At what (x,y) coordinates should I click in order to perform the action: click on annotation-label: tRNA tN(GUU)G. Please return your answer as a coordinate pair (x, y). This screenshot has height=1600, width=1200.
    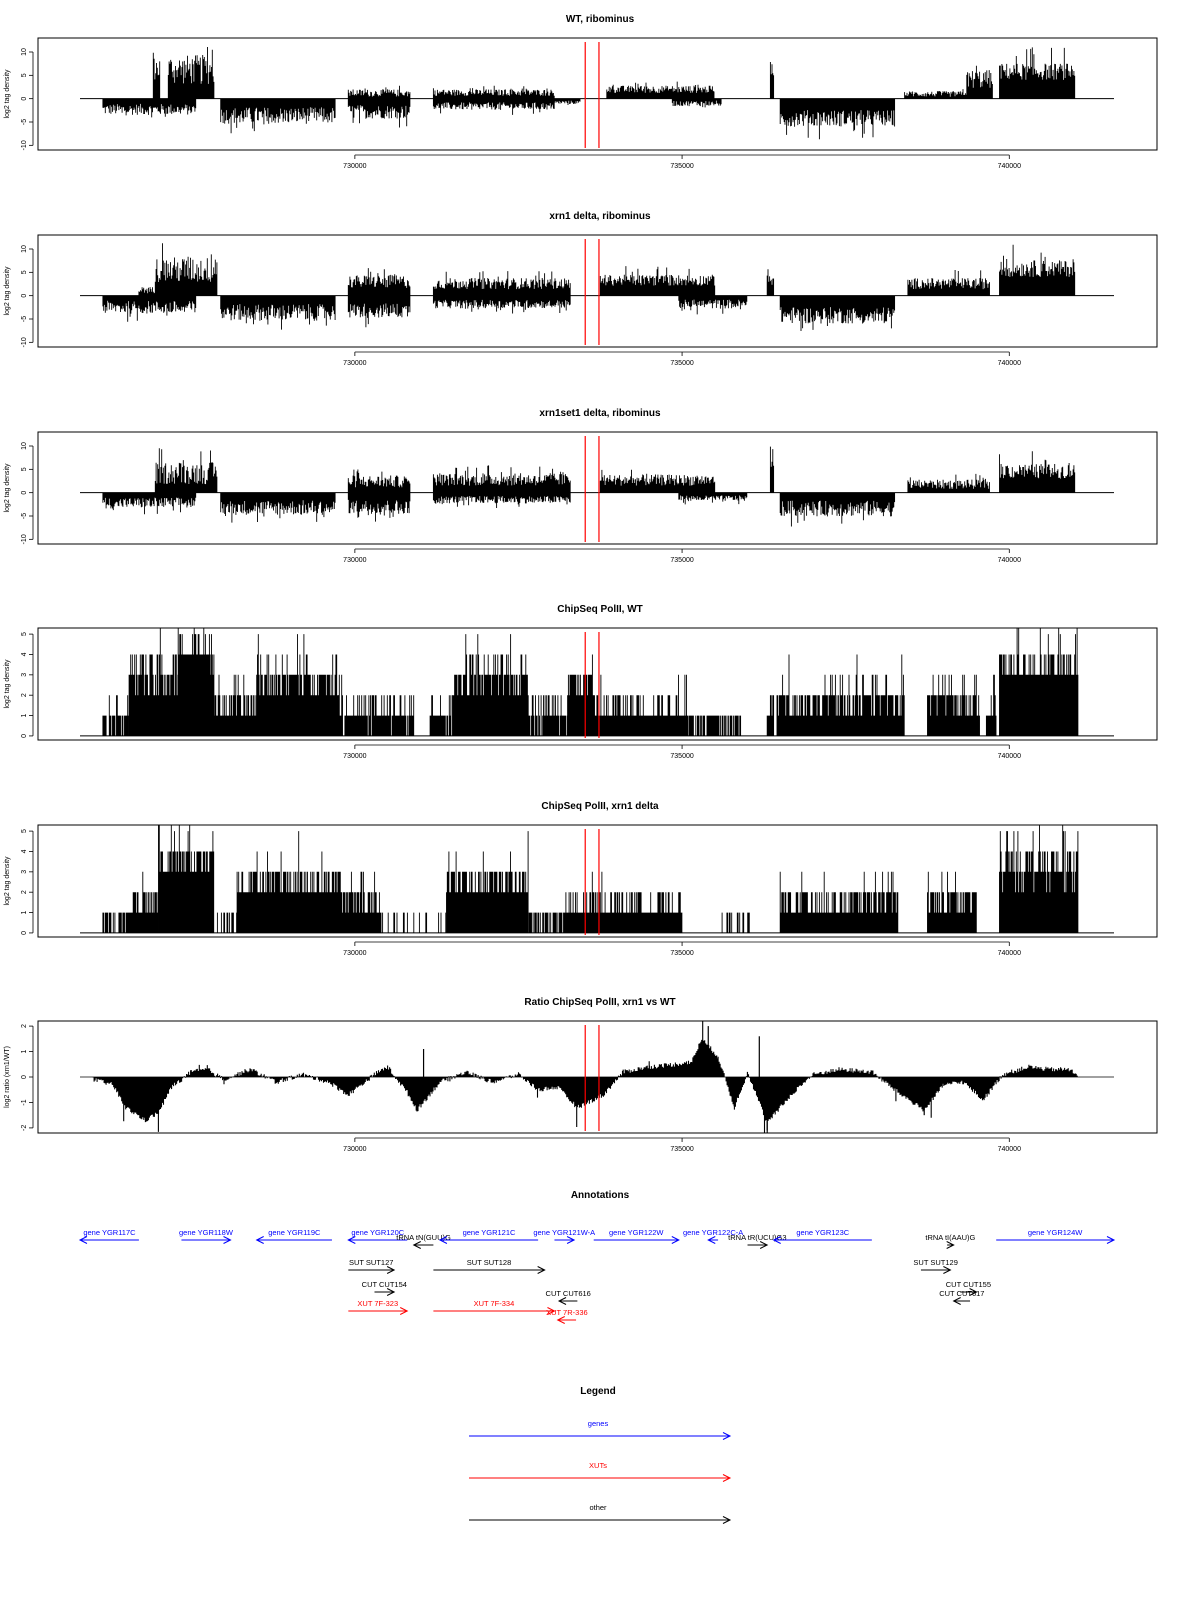
    Looking at the image, I should click on (423, 1237).